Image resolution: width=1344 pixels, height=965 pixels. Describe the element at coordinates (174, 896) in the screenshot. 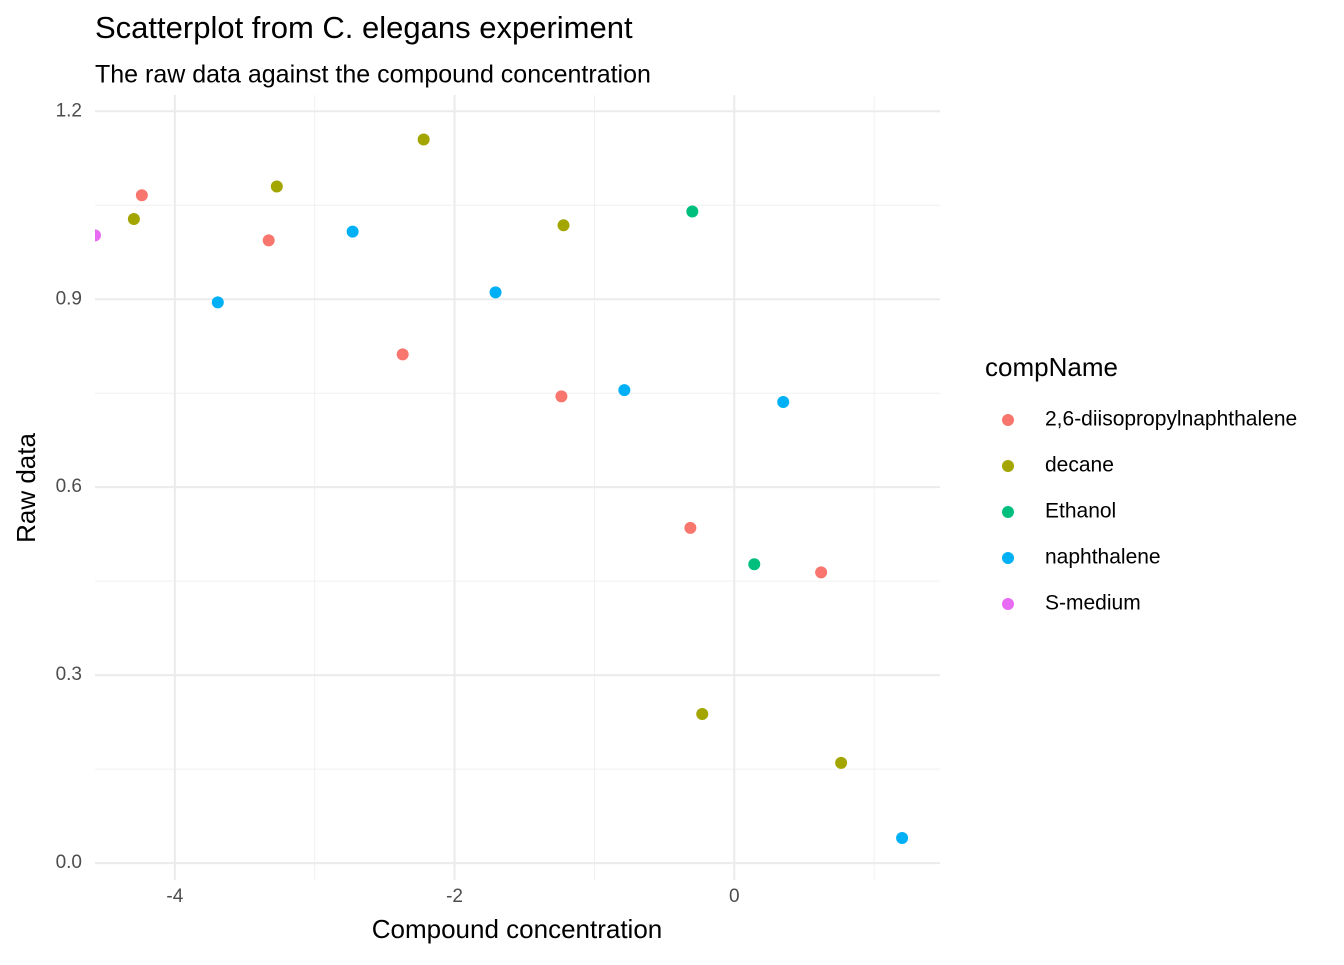

I see `x-tick-label: -4` at that location.